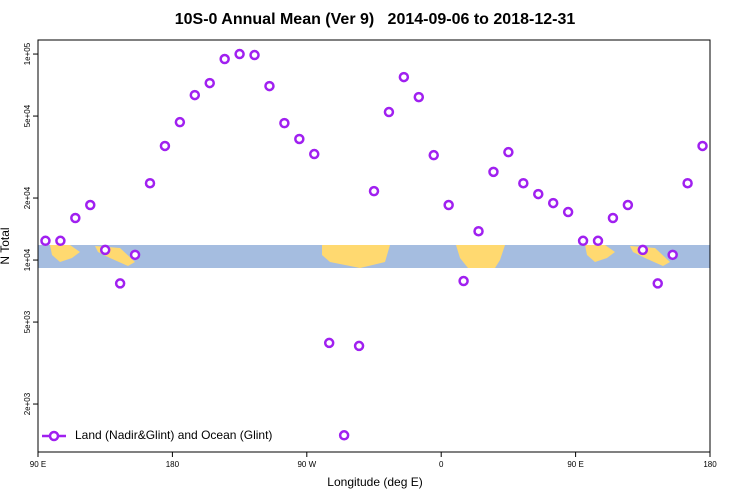 The width and height of the screenshot is (750, 500). What do you see at coordinates (27, 197) in the screenshot?
I see `y-tick-label: 2e+04` at bounding box center [27, 197].